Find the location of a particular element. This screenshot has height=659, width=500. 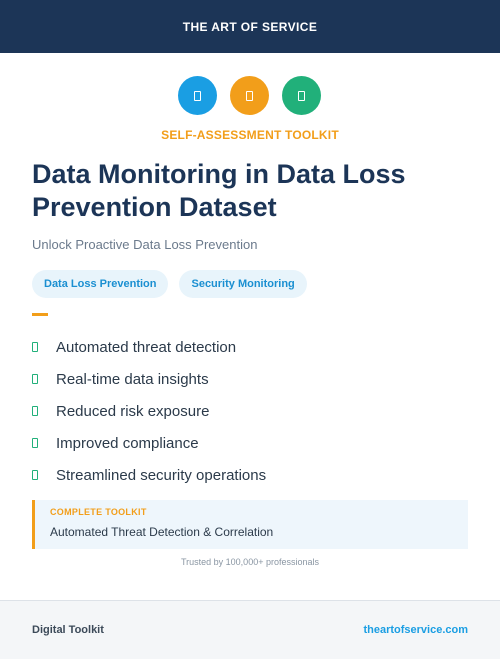

benefit-text: Automated threat detection is located at coordinates (146, 347).